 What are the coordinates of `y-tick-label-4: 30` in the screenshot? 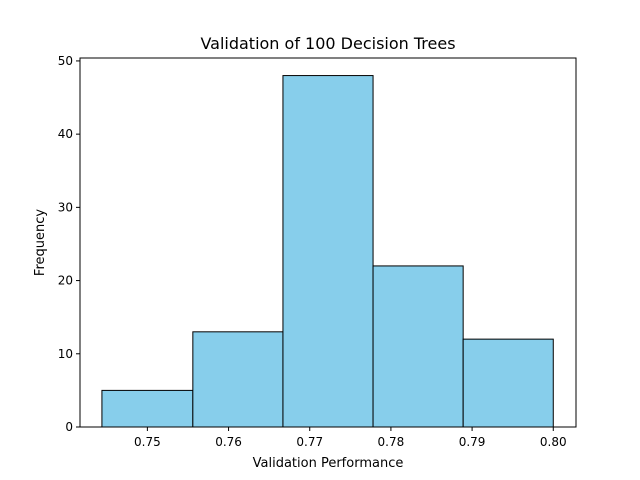 It's located at (65, 207).